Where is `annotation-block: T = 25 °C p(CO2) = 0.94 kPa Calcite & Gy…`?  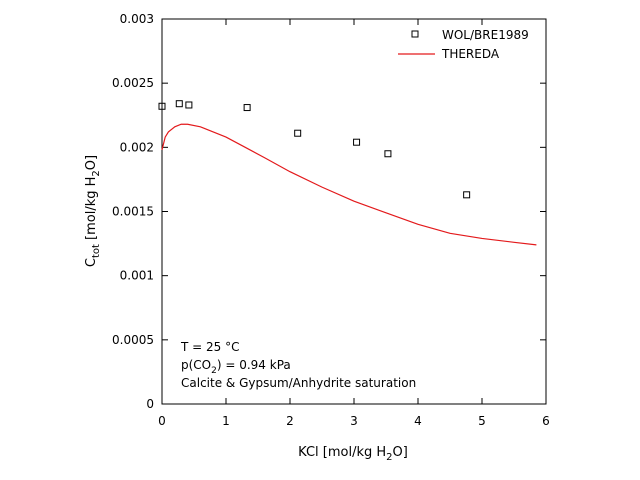
annotation-block: T = 25 °C p(CO2) = 0.94 kPa Calcite & Gy… is located at coordinates (298, 365).